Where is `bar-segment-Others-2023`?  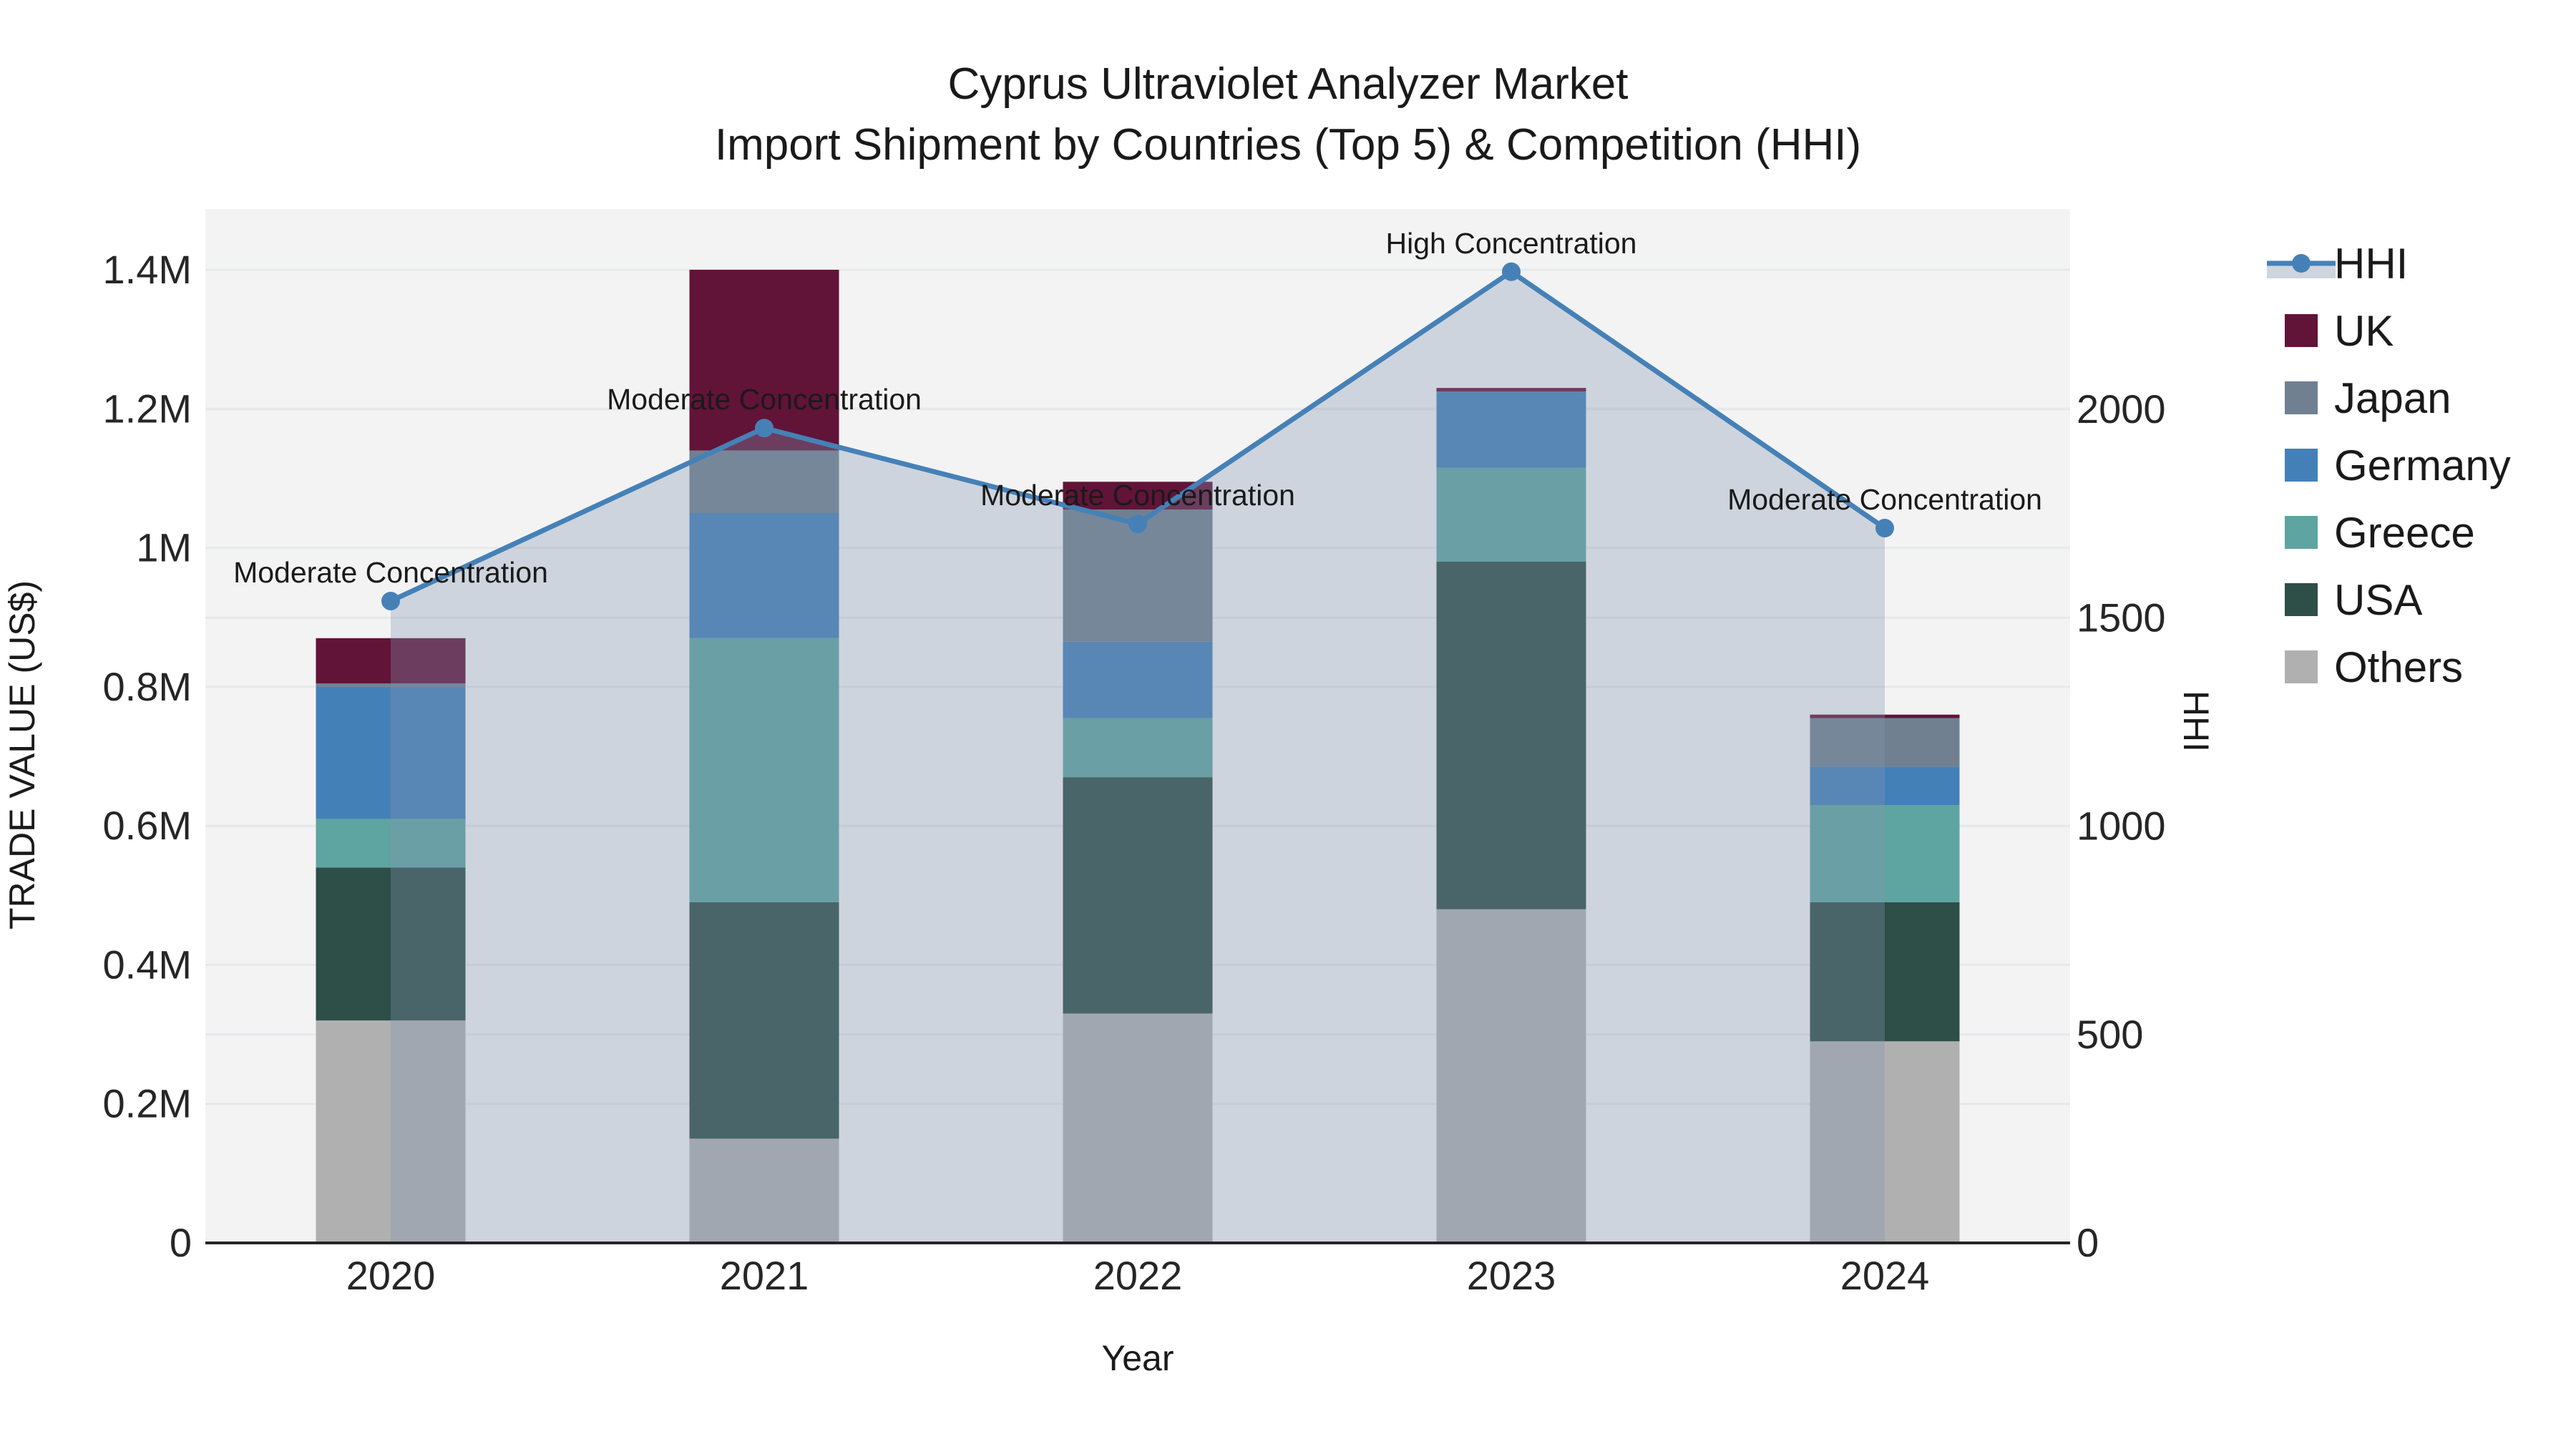 bar-segment-Others-2023 is located at coordinates (1511, 1076).